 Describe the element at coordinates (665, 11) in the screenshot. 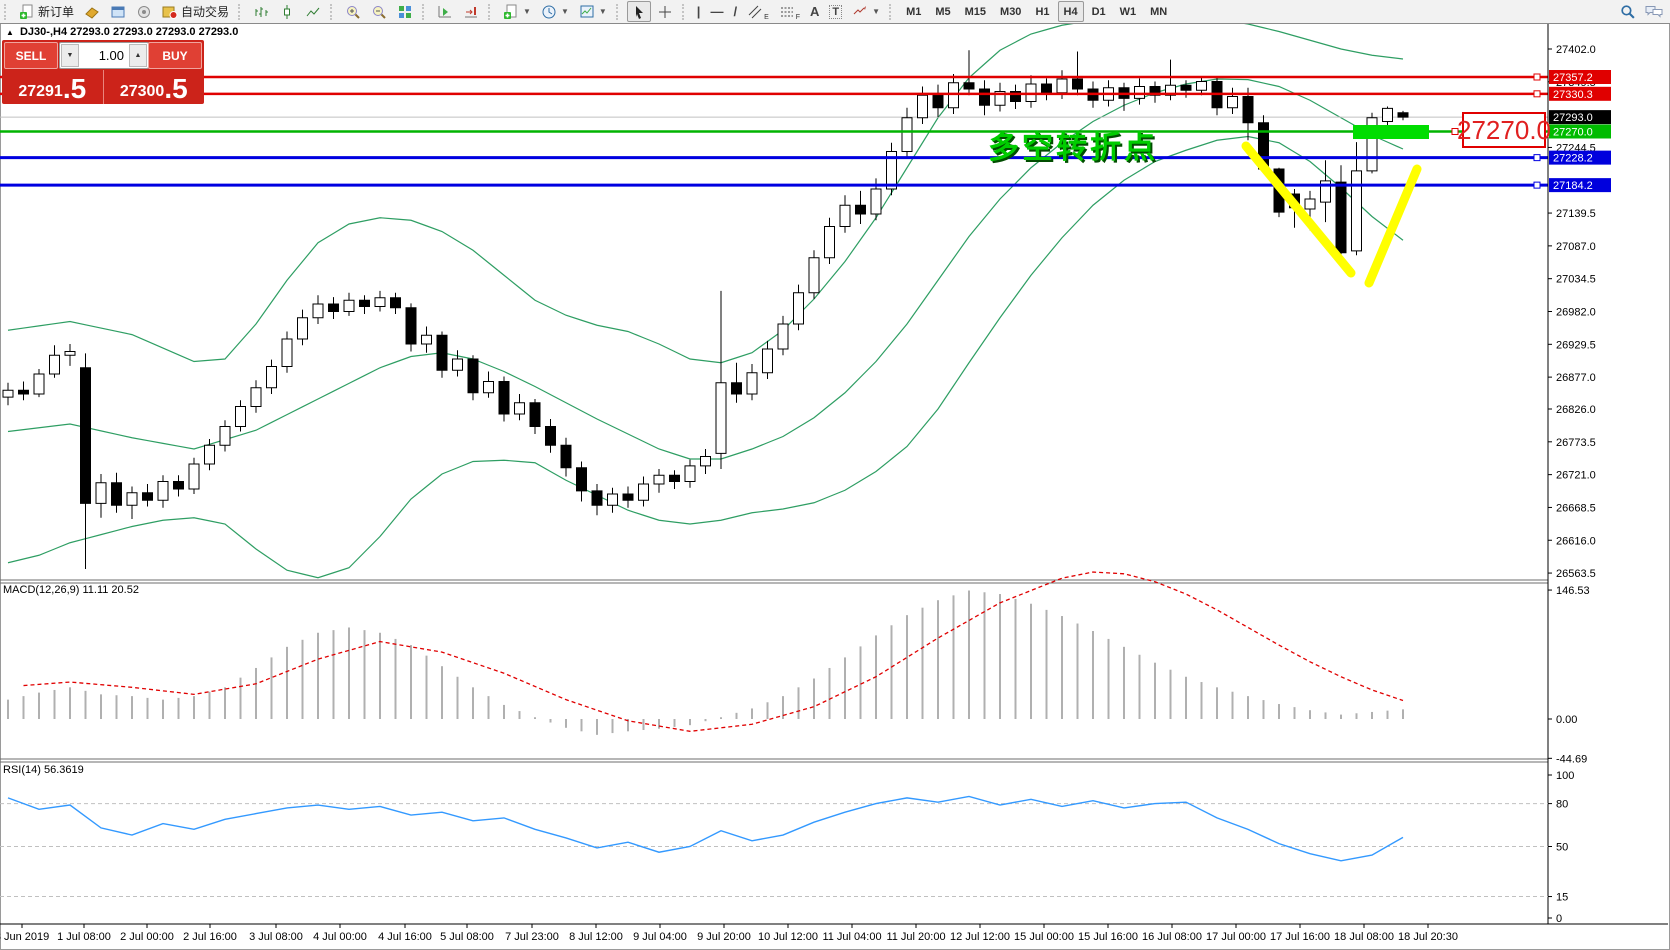

I see `crosshair-tool-button` at that location.